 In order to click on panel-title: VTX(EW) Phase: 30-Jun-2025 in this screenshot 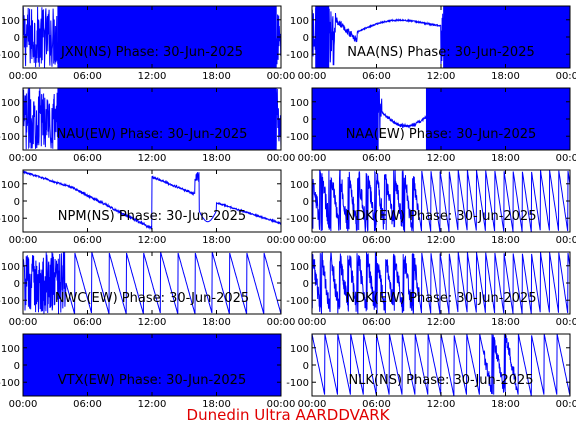, I will do `click(152, 380)`.